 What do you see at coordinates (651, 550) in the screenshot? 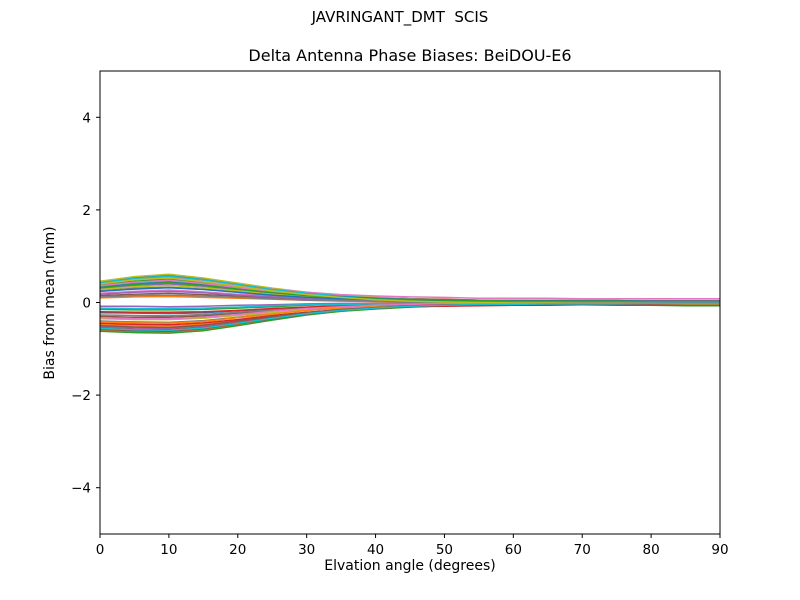
I see `x-tick-label: 80` at bounding box center [651, 550].